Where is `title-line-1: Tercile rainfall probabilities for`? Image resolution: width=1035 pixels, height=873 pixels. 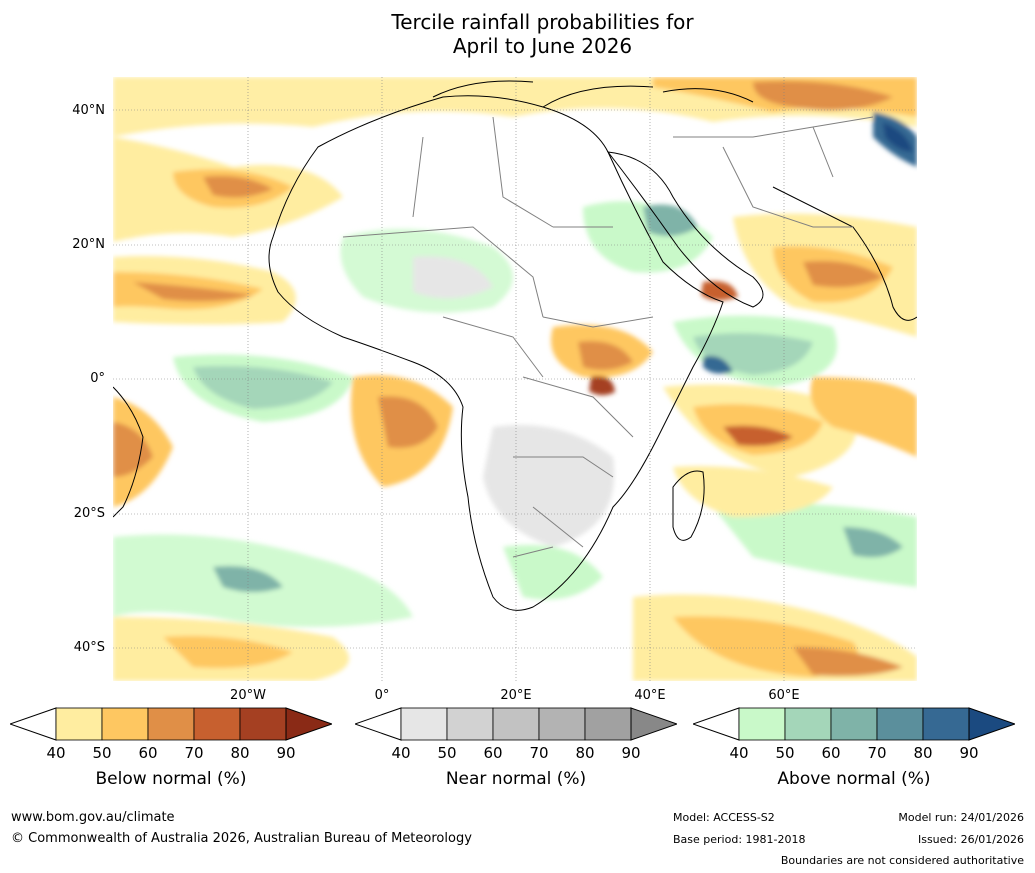
title-line-1: Tercile rainfall probabilities for is located at coordinates (542, 22).